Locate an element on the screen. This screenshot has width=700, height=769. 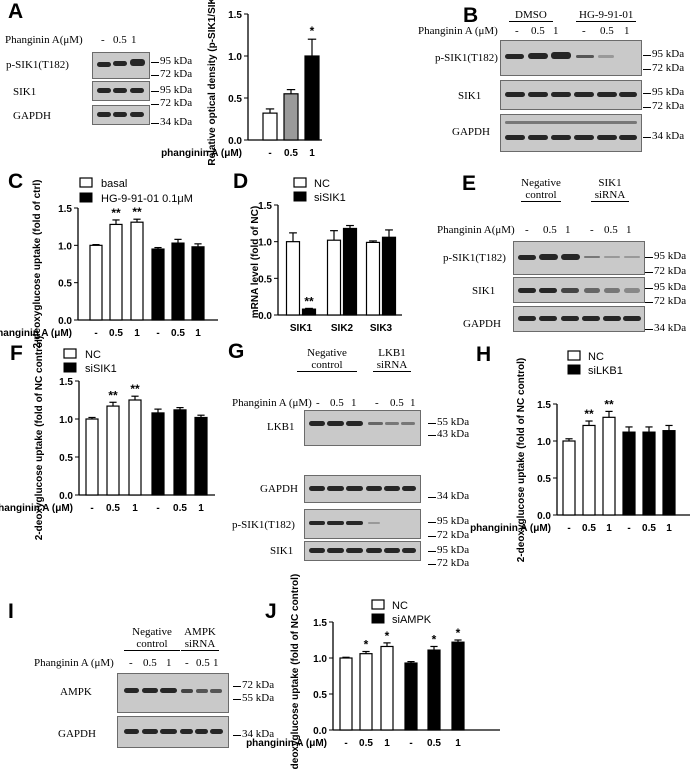
y-axis-label: mRNA level (fold of NC) is located at coordinates (255, 262).